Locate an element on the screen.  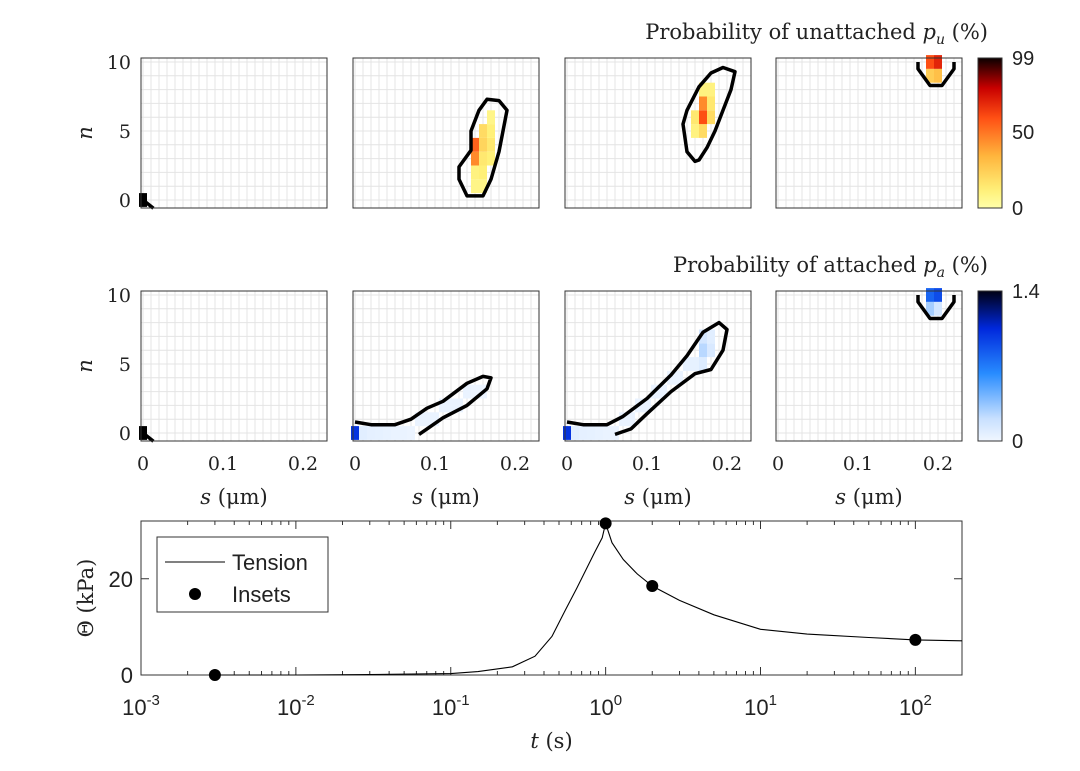
legend-entry-tension: Tension is located at coordinates (270, 562).